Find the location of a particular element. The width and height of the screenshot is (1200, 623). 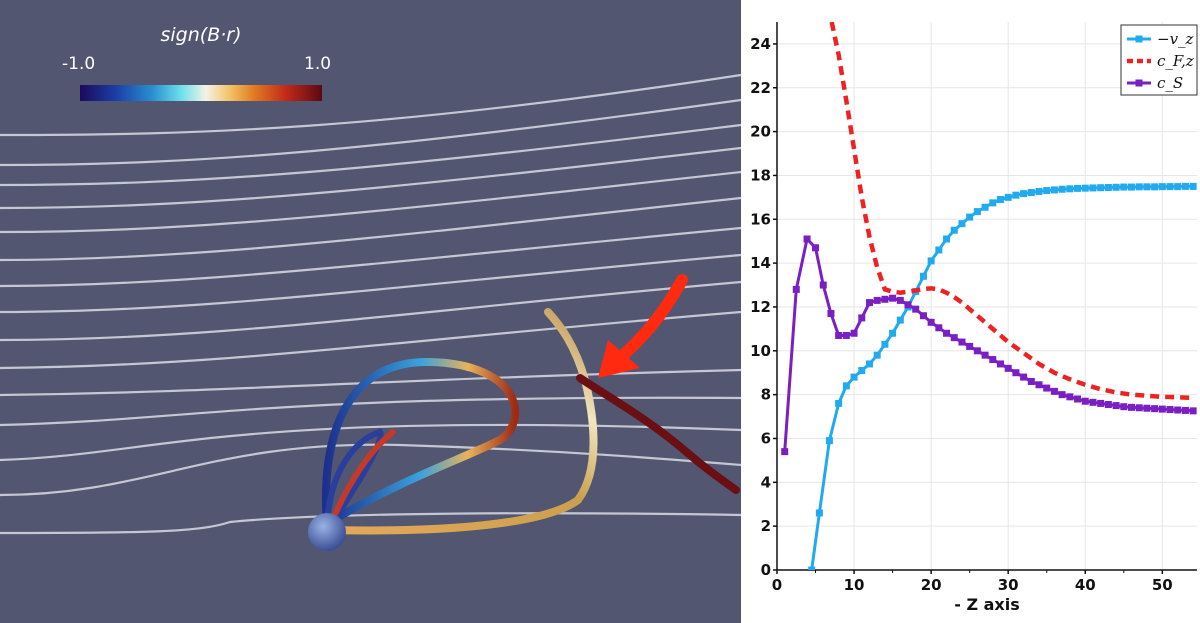

y-tick-label: 2 is located at coordinates (766, 526).